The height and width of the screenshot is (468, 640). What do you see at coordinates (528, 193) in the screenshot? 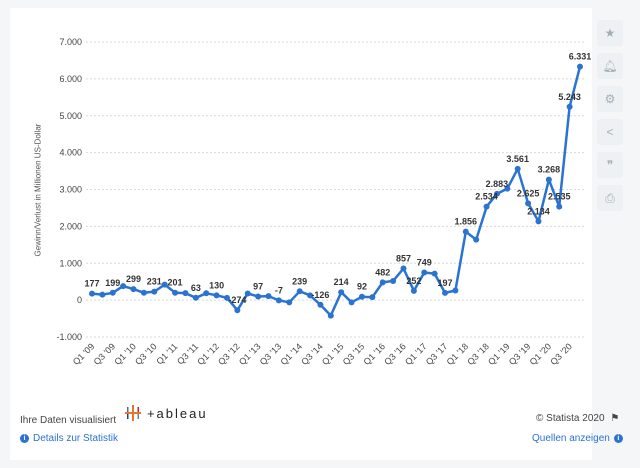
I see `data-label: 2.625` at bounding box center [528, 193].